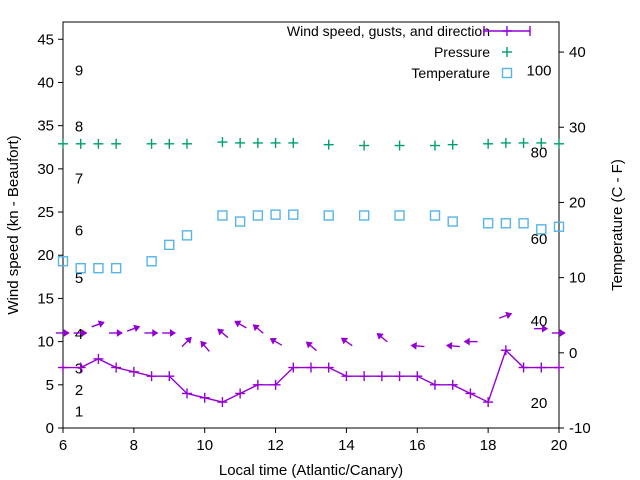 The height and width of the screenshot is (480, 640). What do you see at coordinates (580, 428) in the screenshot?
I see `y2-axis-tick-label: -10` at bounding box center [580, 428].